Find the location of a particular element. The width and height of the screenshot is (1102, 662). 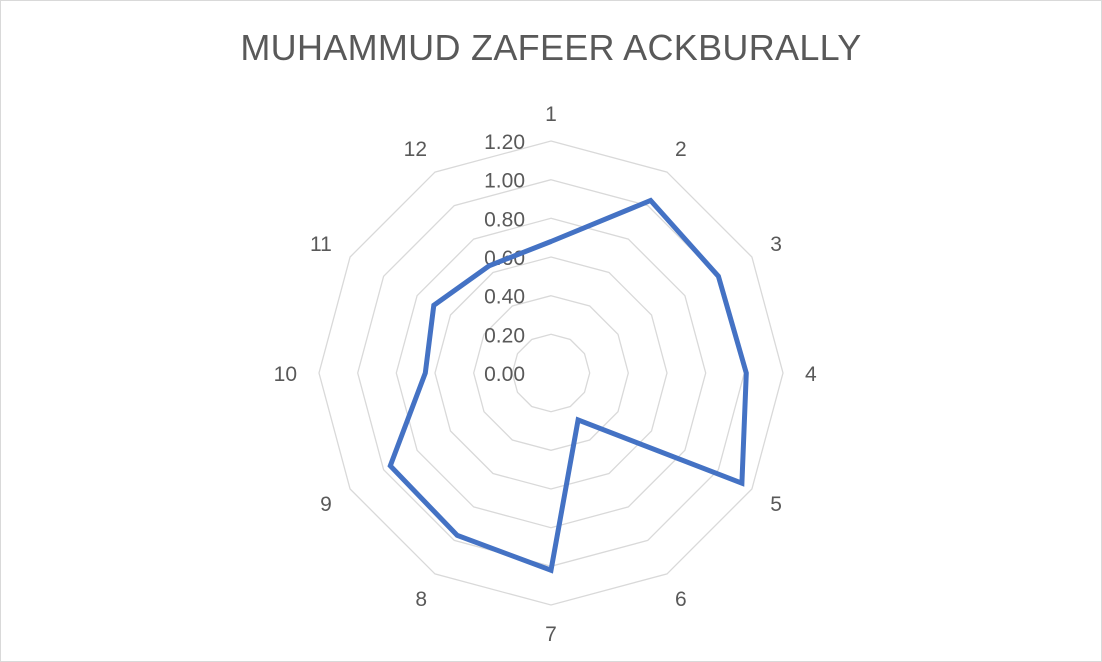

category-label: 7 is located at coordinates (551, 634).